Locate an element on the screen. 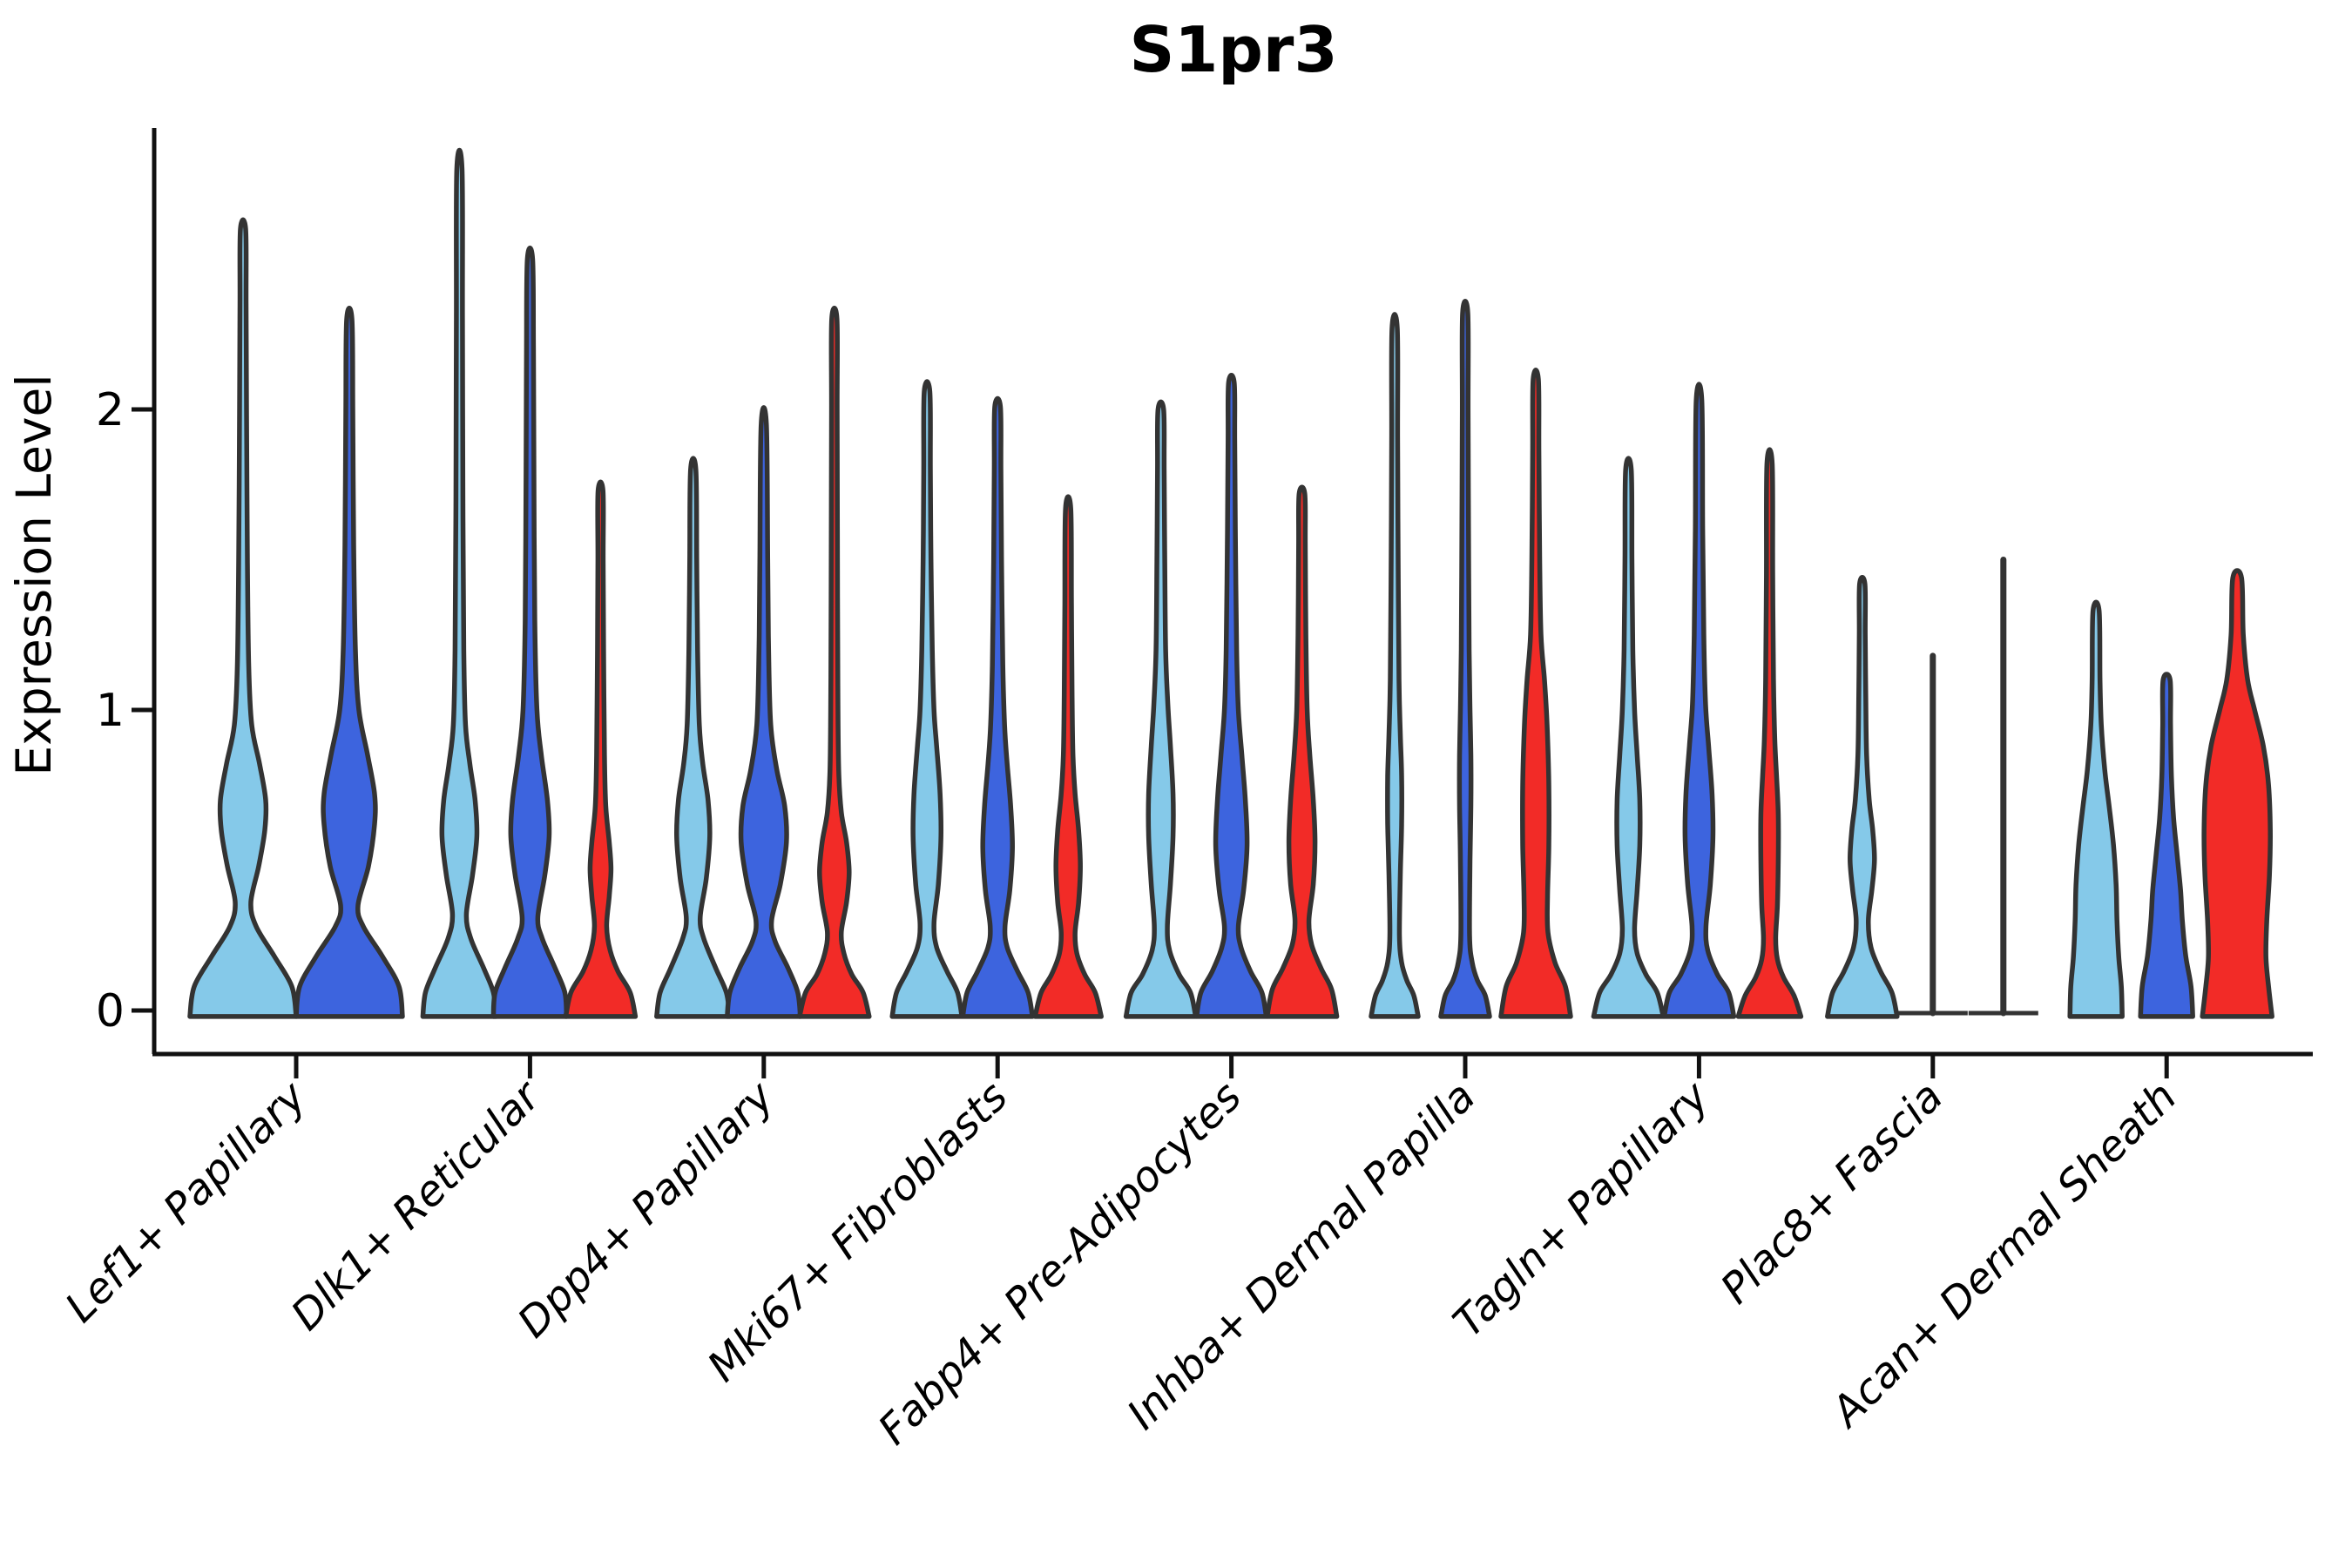  x-tick-label-dpp4-papillary: Dpp4+ Papillary is located at coordinates (646, 1209).